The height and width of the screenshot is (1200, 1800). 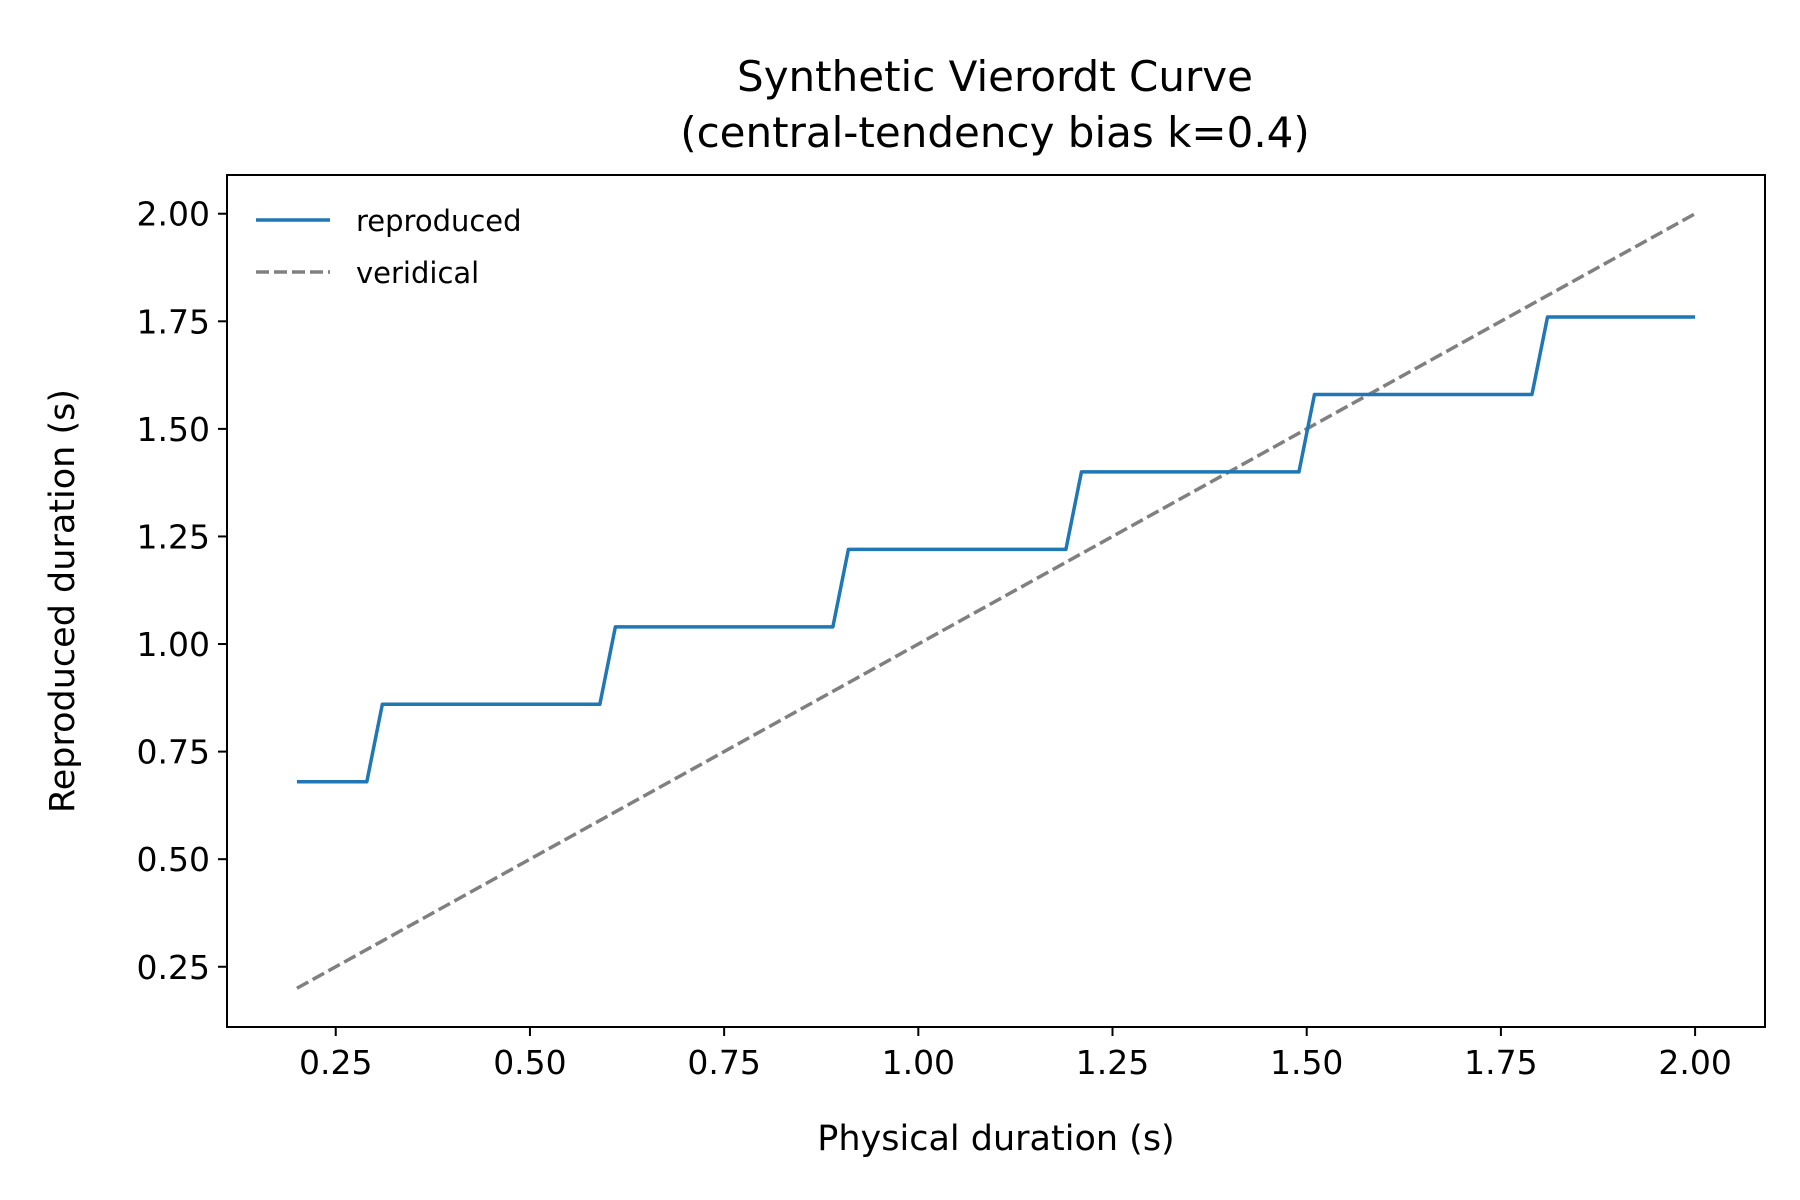 What do you see at coordinates (1500, 1062) in the screenshot?
I see `x-tick-label: 1.75` at bounding box center [1500, 1062].